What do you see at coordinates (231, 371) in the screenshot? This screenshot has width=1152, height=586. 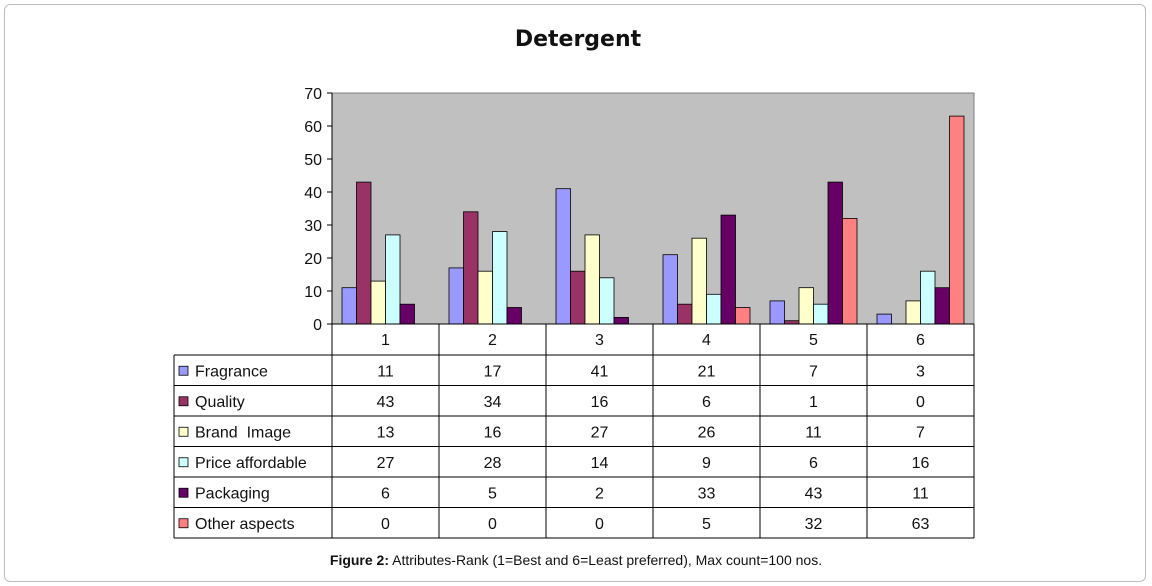 I see `legend-label: Fragrance` at bounding box center [231, 371].